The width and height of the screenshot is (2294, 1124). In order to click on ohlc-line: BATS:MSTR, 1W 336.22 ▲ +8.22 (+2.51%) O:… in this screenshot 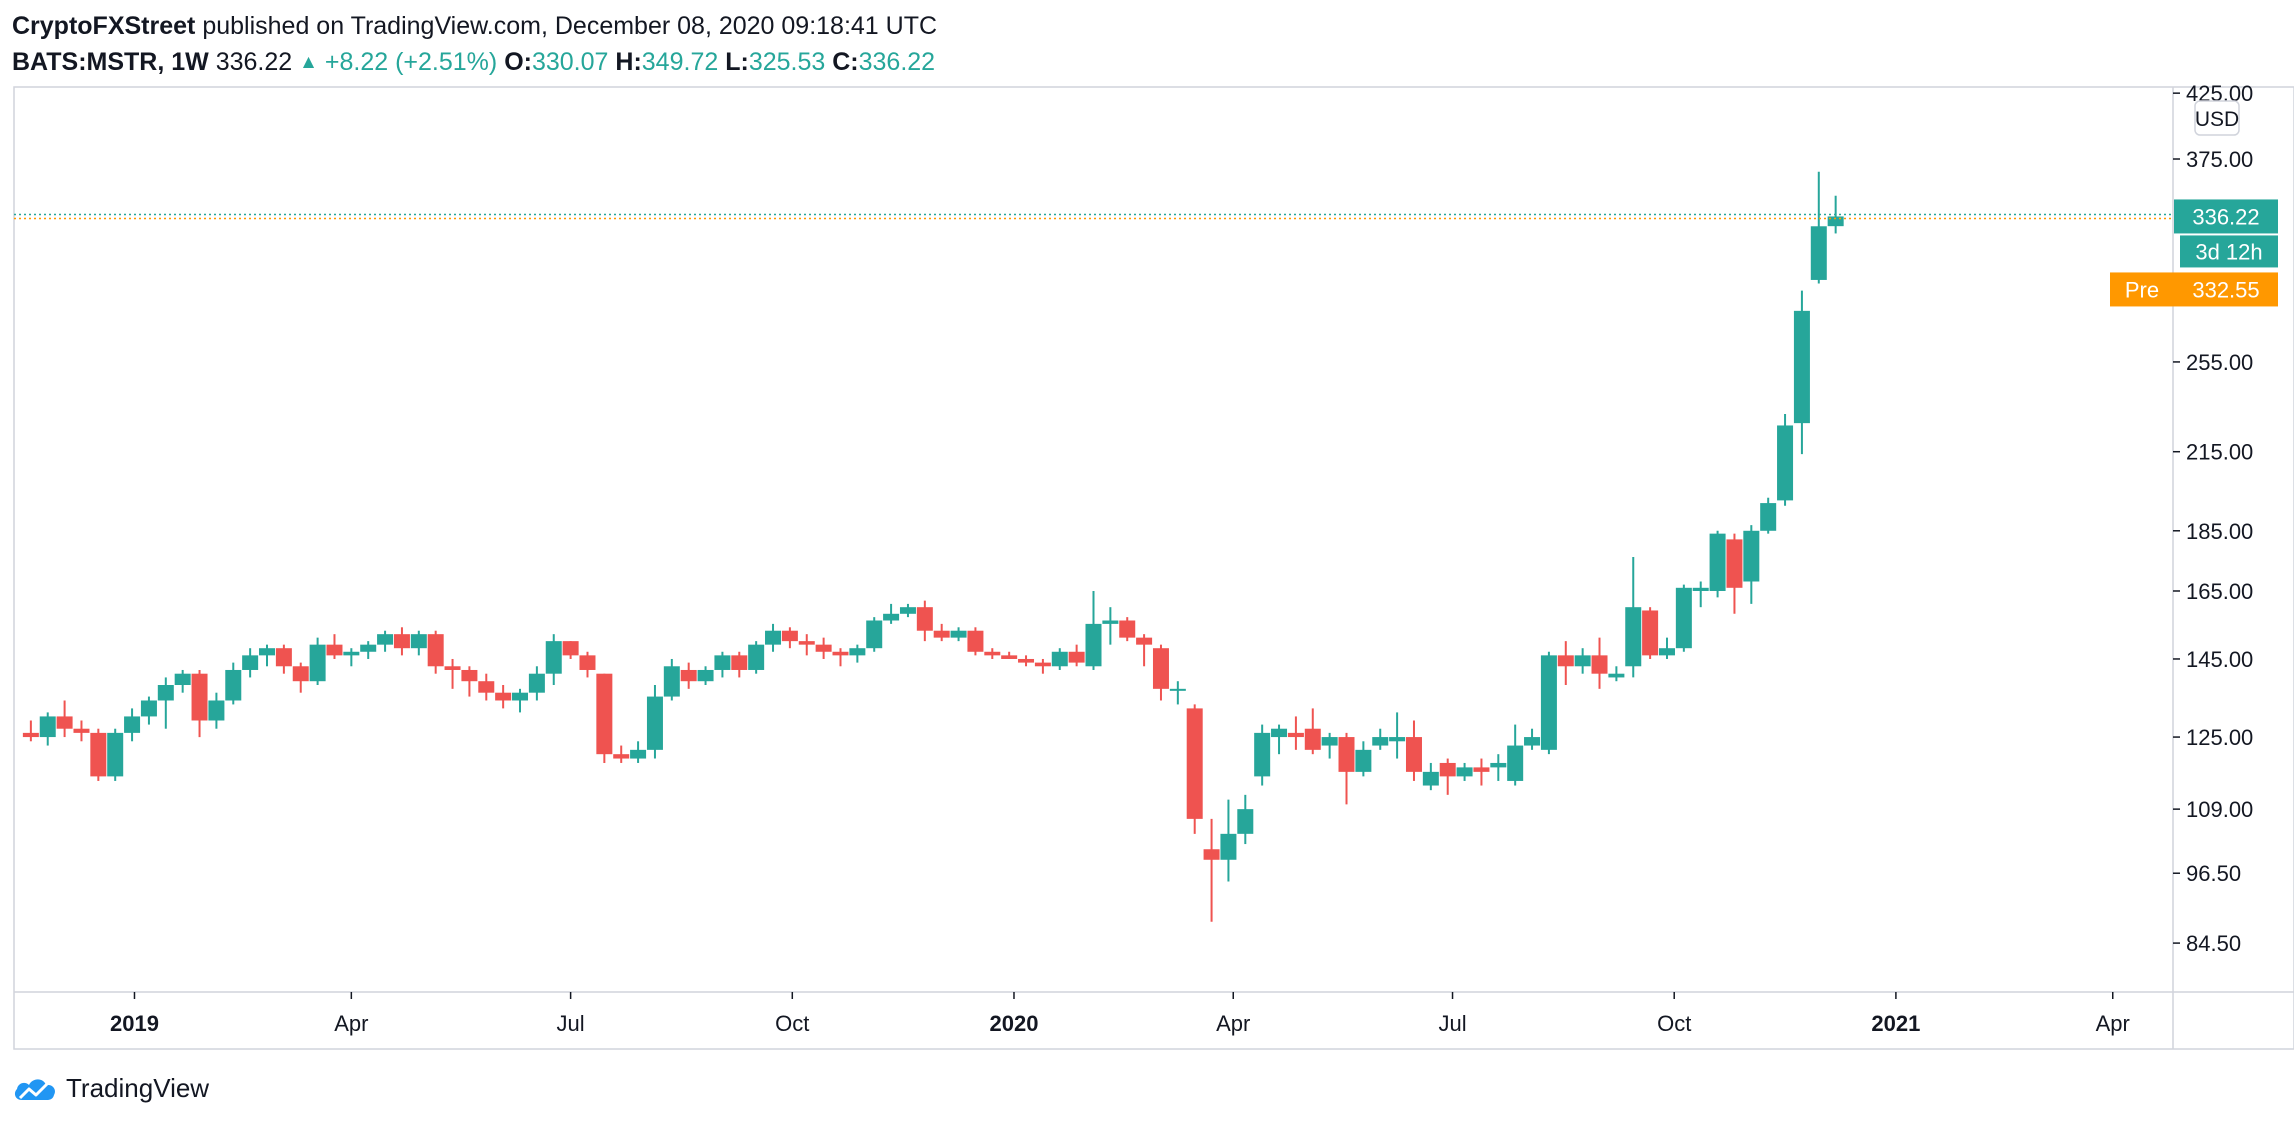, I will do `click(474, 62)`.